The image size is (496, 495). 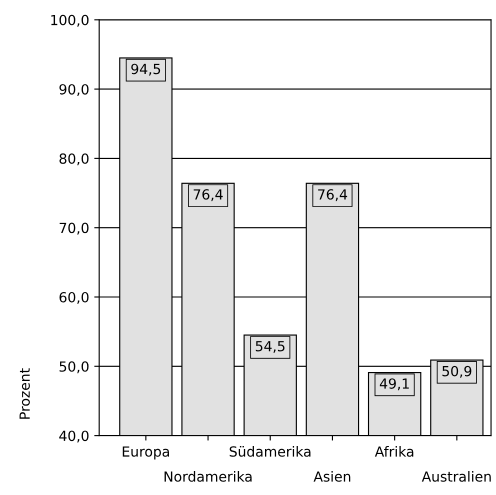 What do you see at coordinates (270, 347) in the screenshot?
I see `data-label: 54,5` at bounding box center [270, 347].